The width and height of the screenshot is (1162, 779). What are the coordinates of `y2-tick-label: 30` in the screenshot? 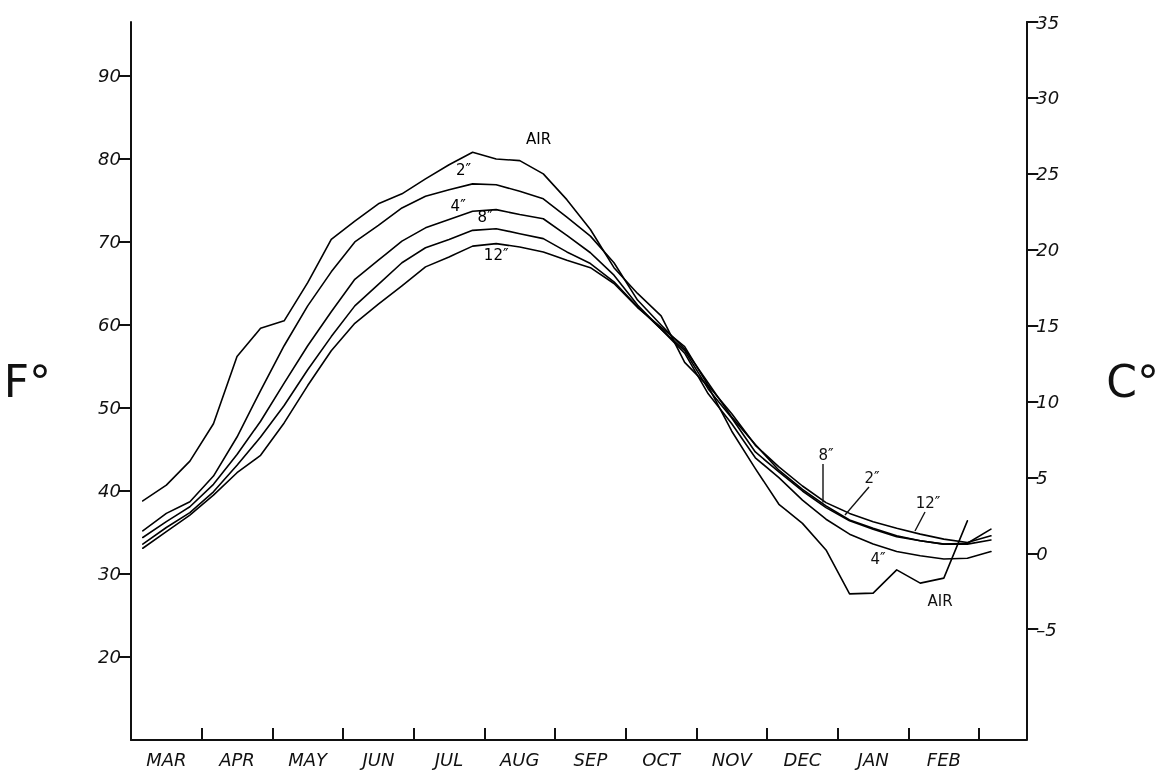 It's located at (1048, 98).